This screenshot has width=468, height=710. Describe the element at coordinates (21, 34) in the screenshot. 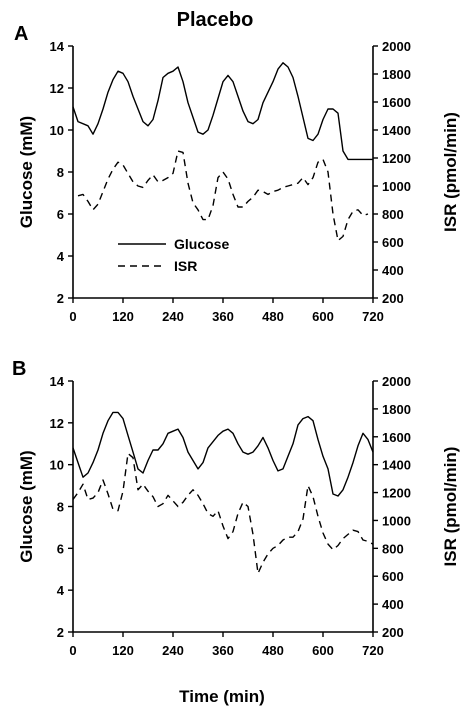

I see `panel-label: A` at that location.